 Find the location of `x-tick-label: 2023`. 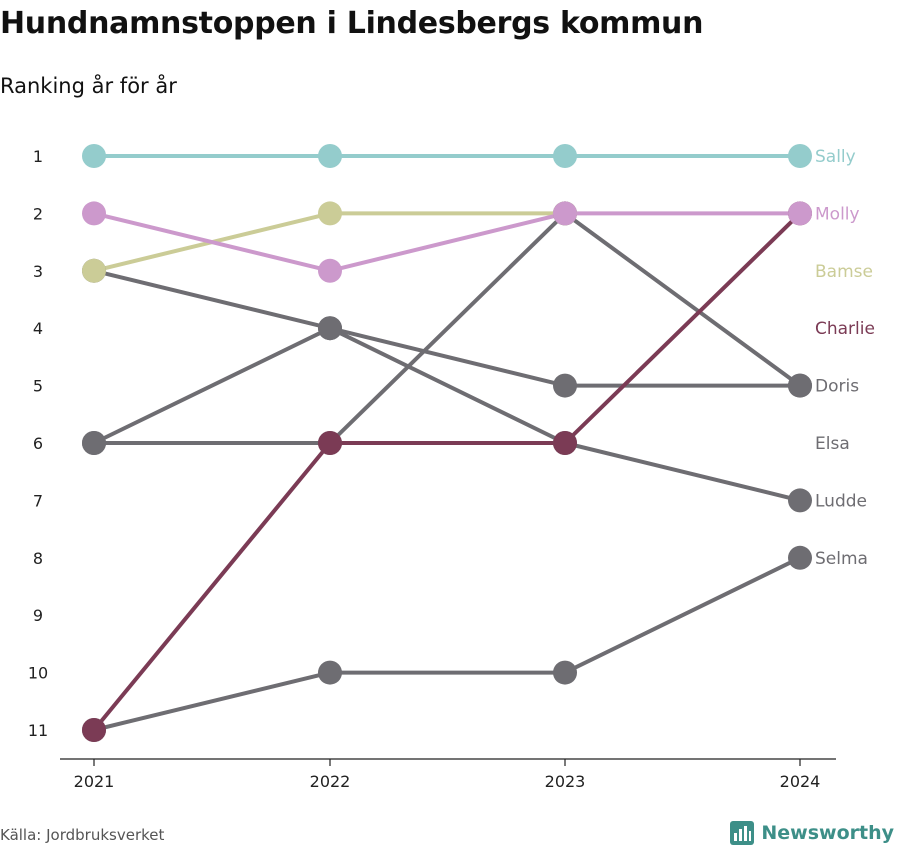

x-tick-label: 2023 is located at coordinates (565, 781).